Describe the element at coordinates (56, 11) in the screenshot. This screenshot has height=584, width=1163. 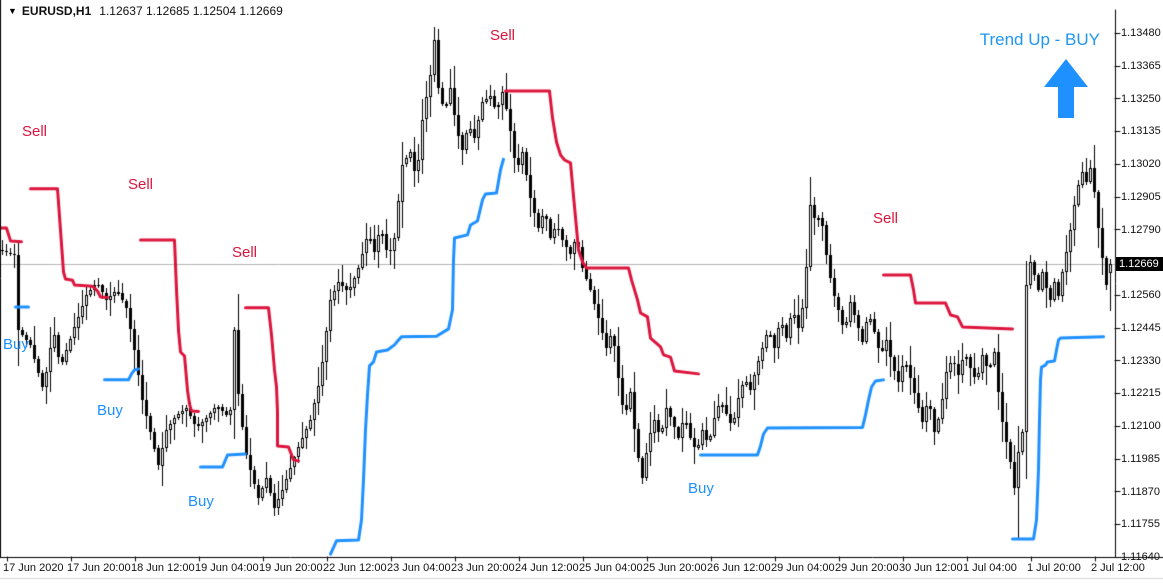
I see `symbol-timeframe-label: EURUSD,H1` at that location.